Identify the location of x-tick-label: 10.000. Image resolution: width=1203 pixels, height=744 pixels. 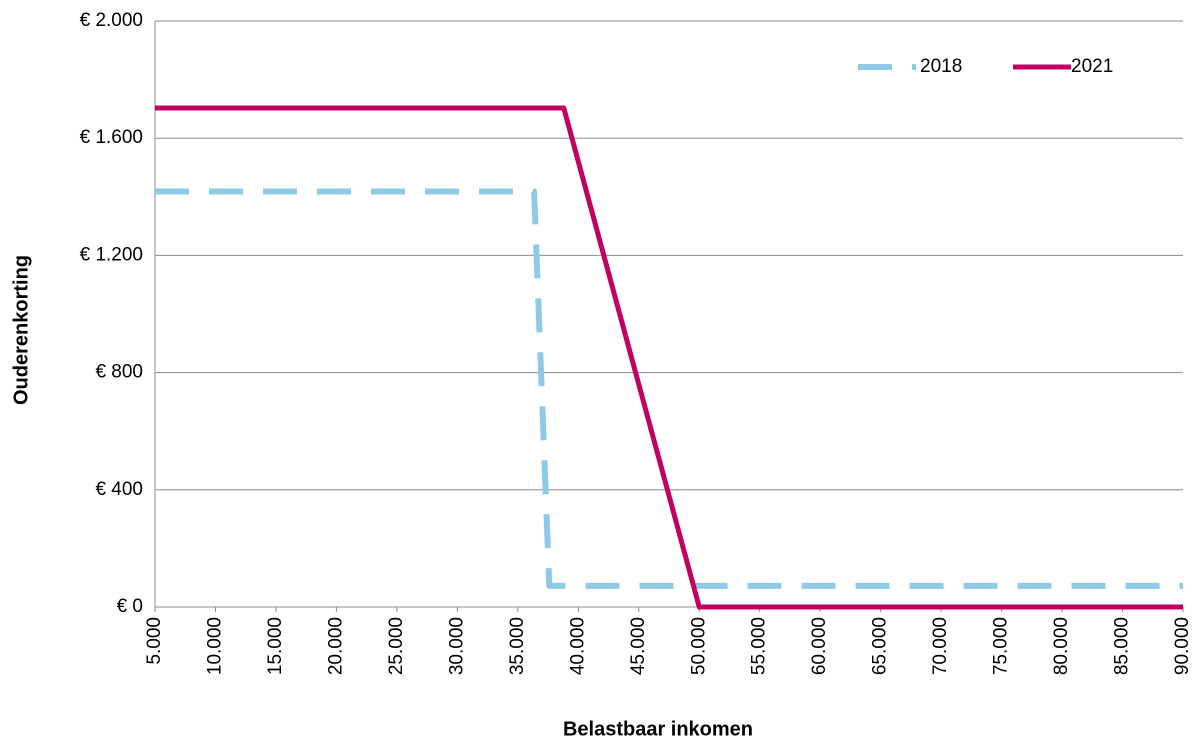
(214, 646).